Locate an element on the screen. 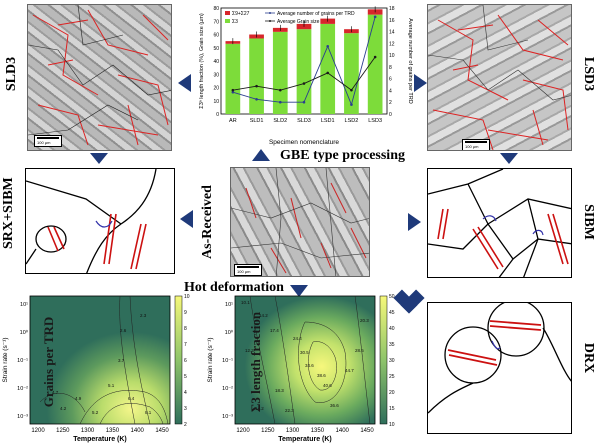 Image resolution: width=600 pixels, height=443 pixels. svg-text: 34.6 is located at coordinates (309, 365).